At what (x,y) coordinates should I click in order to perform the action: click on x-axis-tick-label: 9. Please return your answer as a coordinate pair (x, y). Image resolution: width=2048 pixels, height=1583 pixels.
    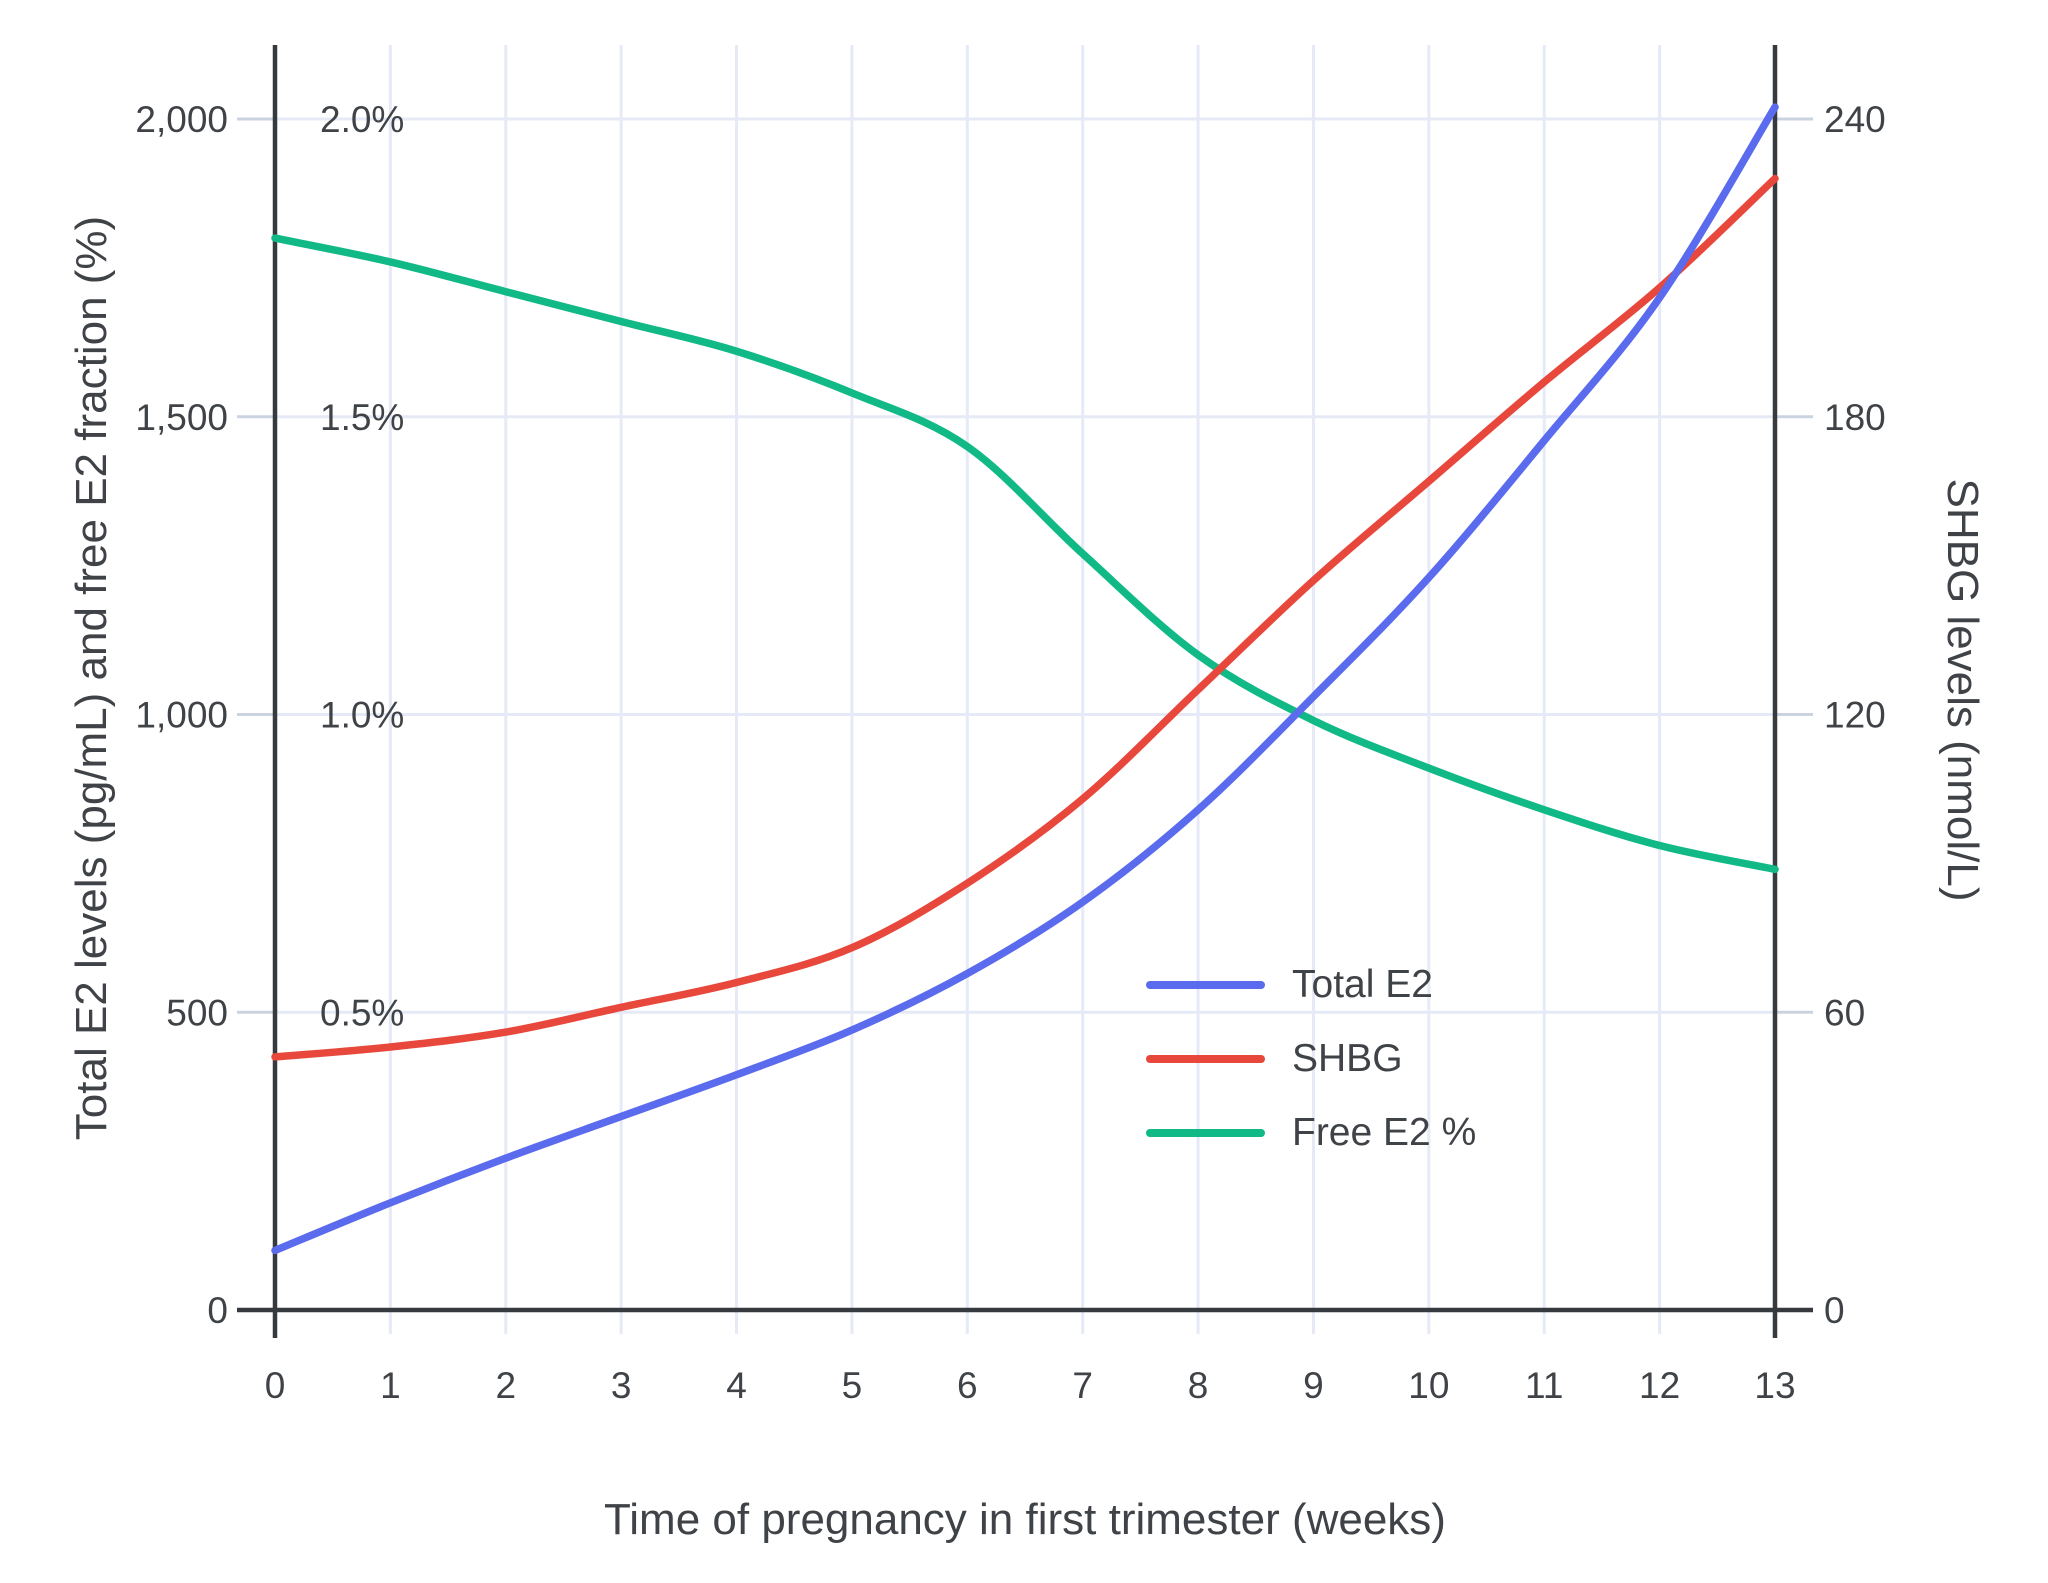
    Looking at the image, I should click on (1313, 1385).